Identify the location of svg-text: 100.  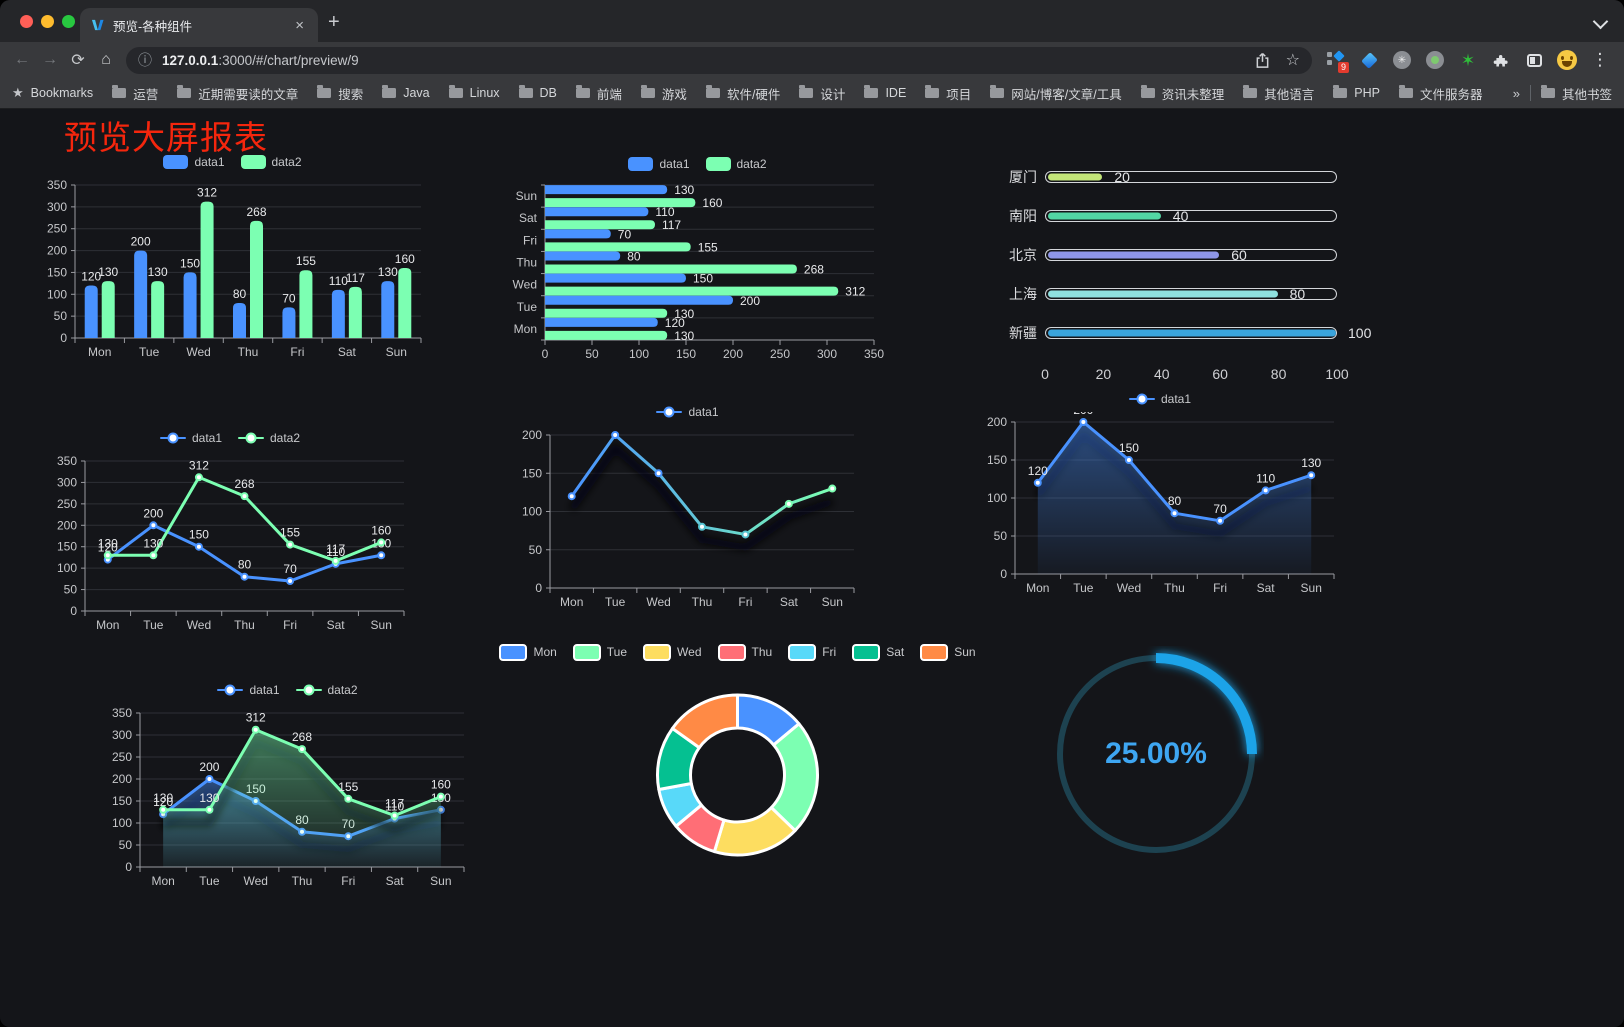
(997, 498).